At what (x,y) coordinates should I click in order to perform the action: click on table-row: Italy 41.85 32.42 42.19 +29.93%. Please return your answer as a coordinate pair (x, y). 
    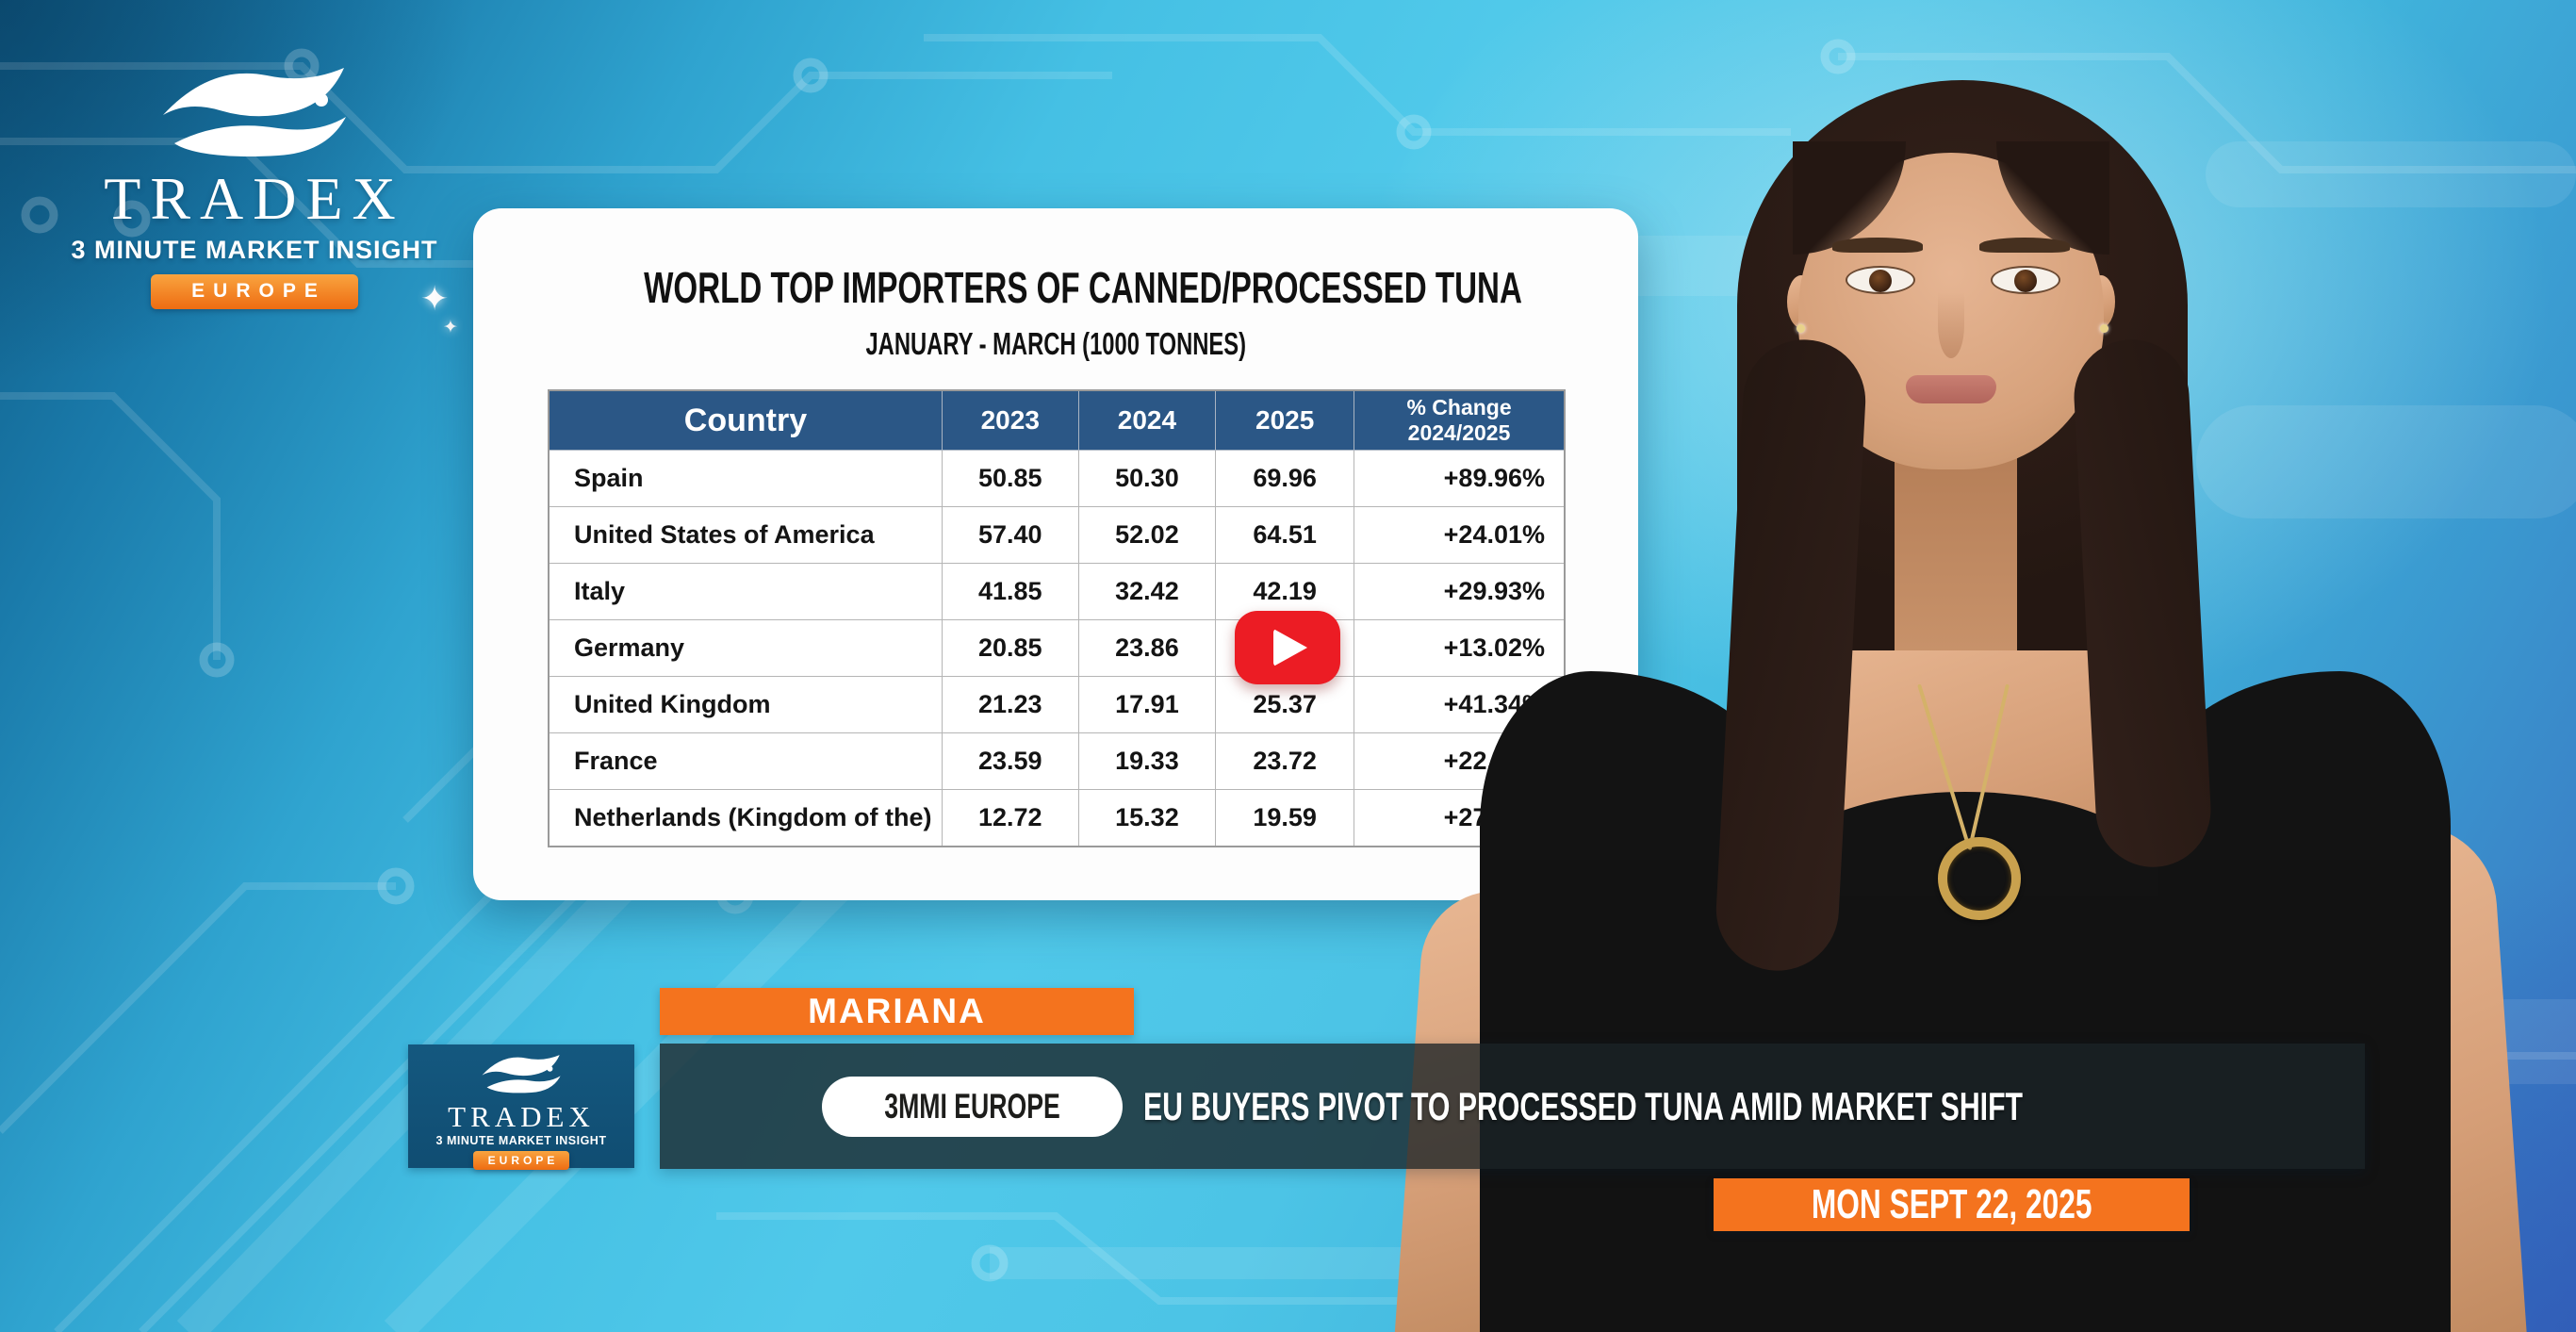
    Looking at the image, I should click on (1057, 591).